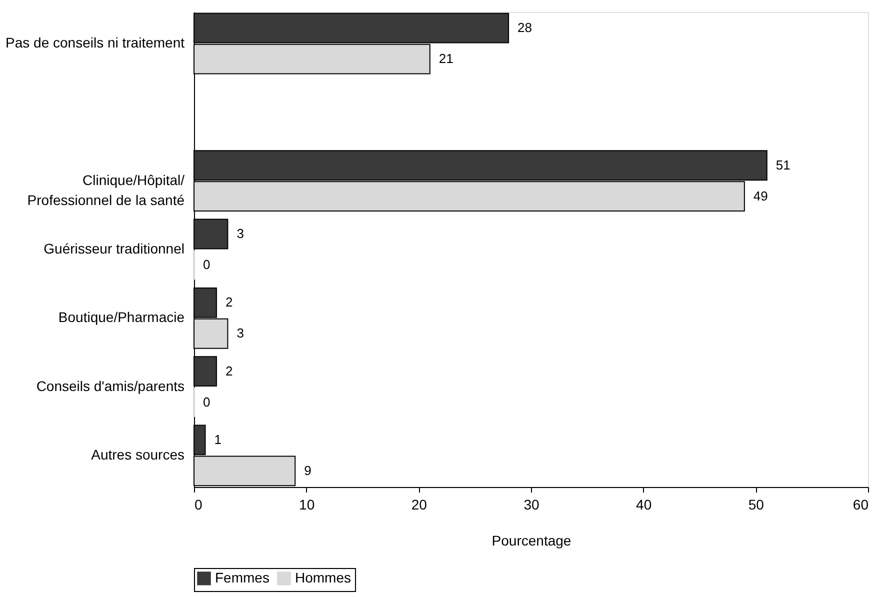 The width and height of the screenshot is (881, 597). I want to click on data-label: 28, so click(525, 28).